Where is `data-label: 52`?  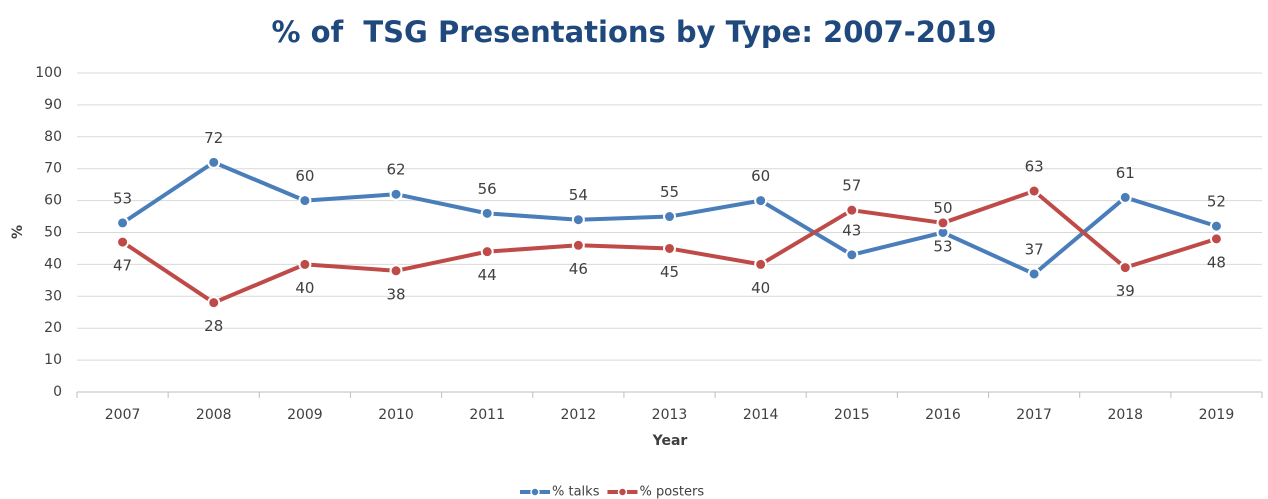 data-label: 52 is located at coordinates (1216, 202).